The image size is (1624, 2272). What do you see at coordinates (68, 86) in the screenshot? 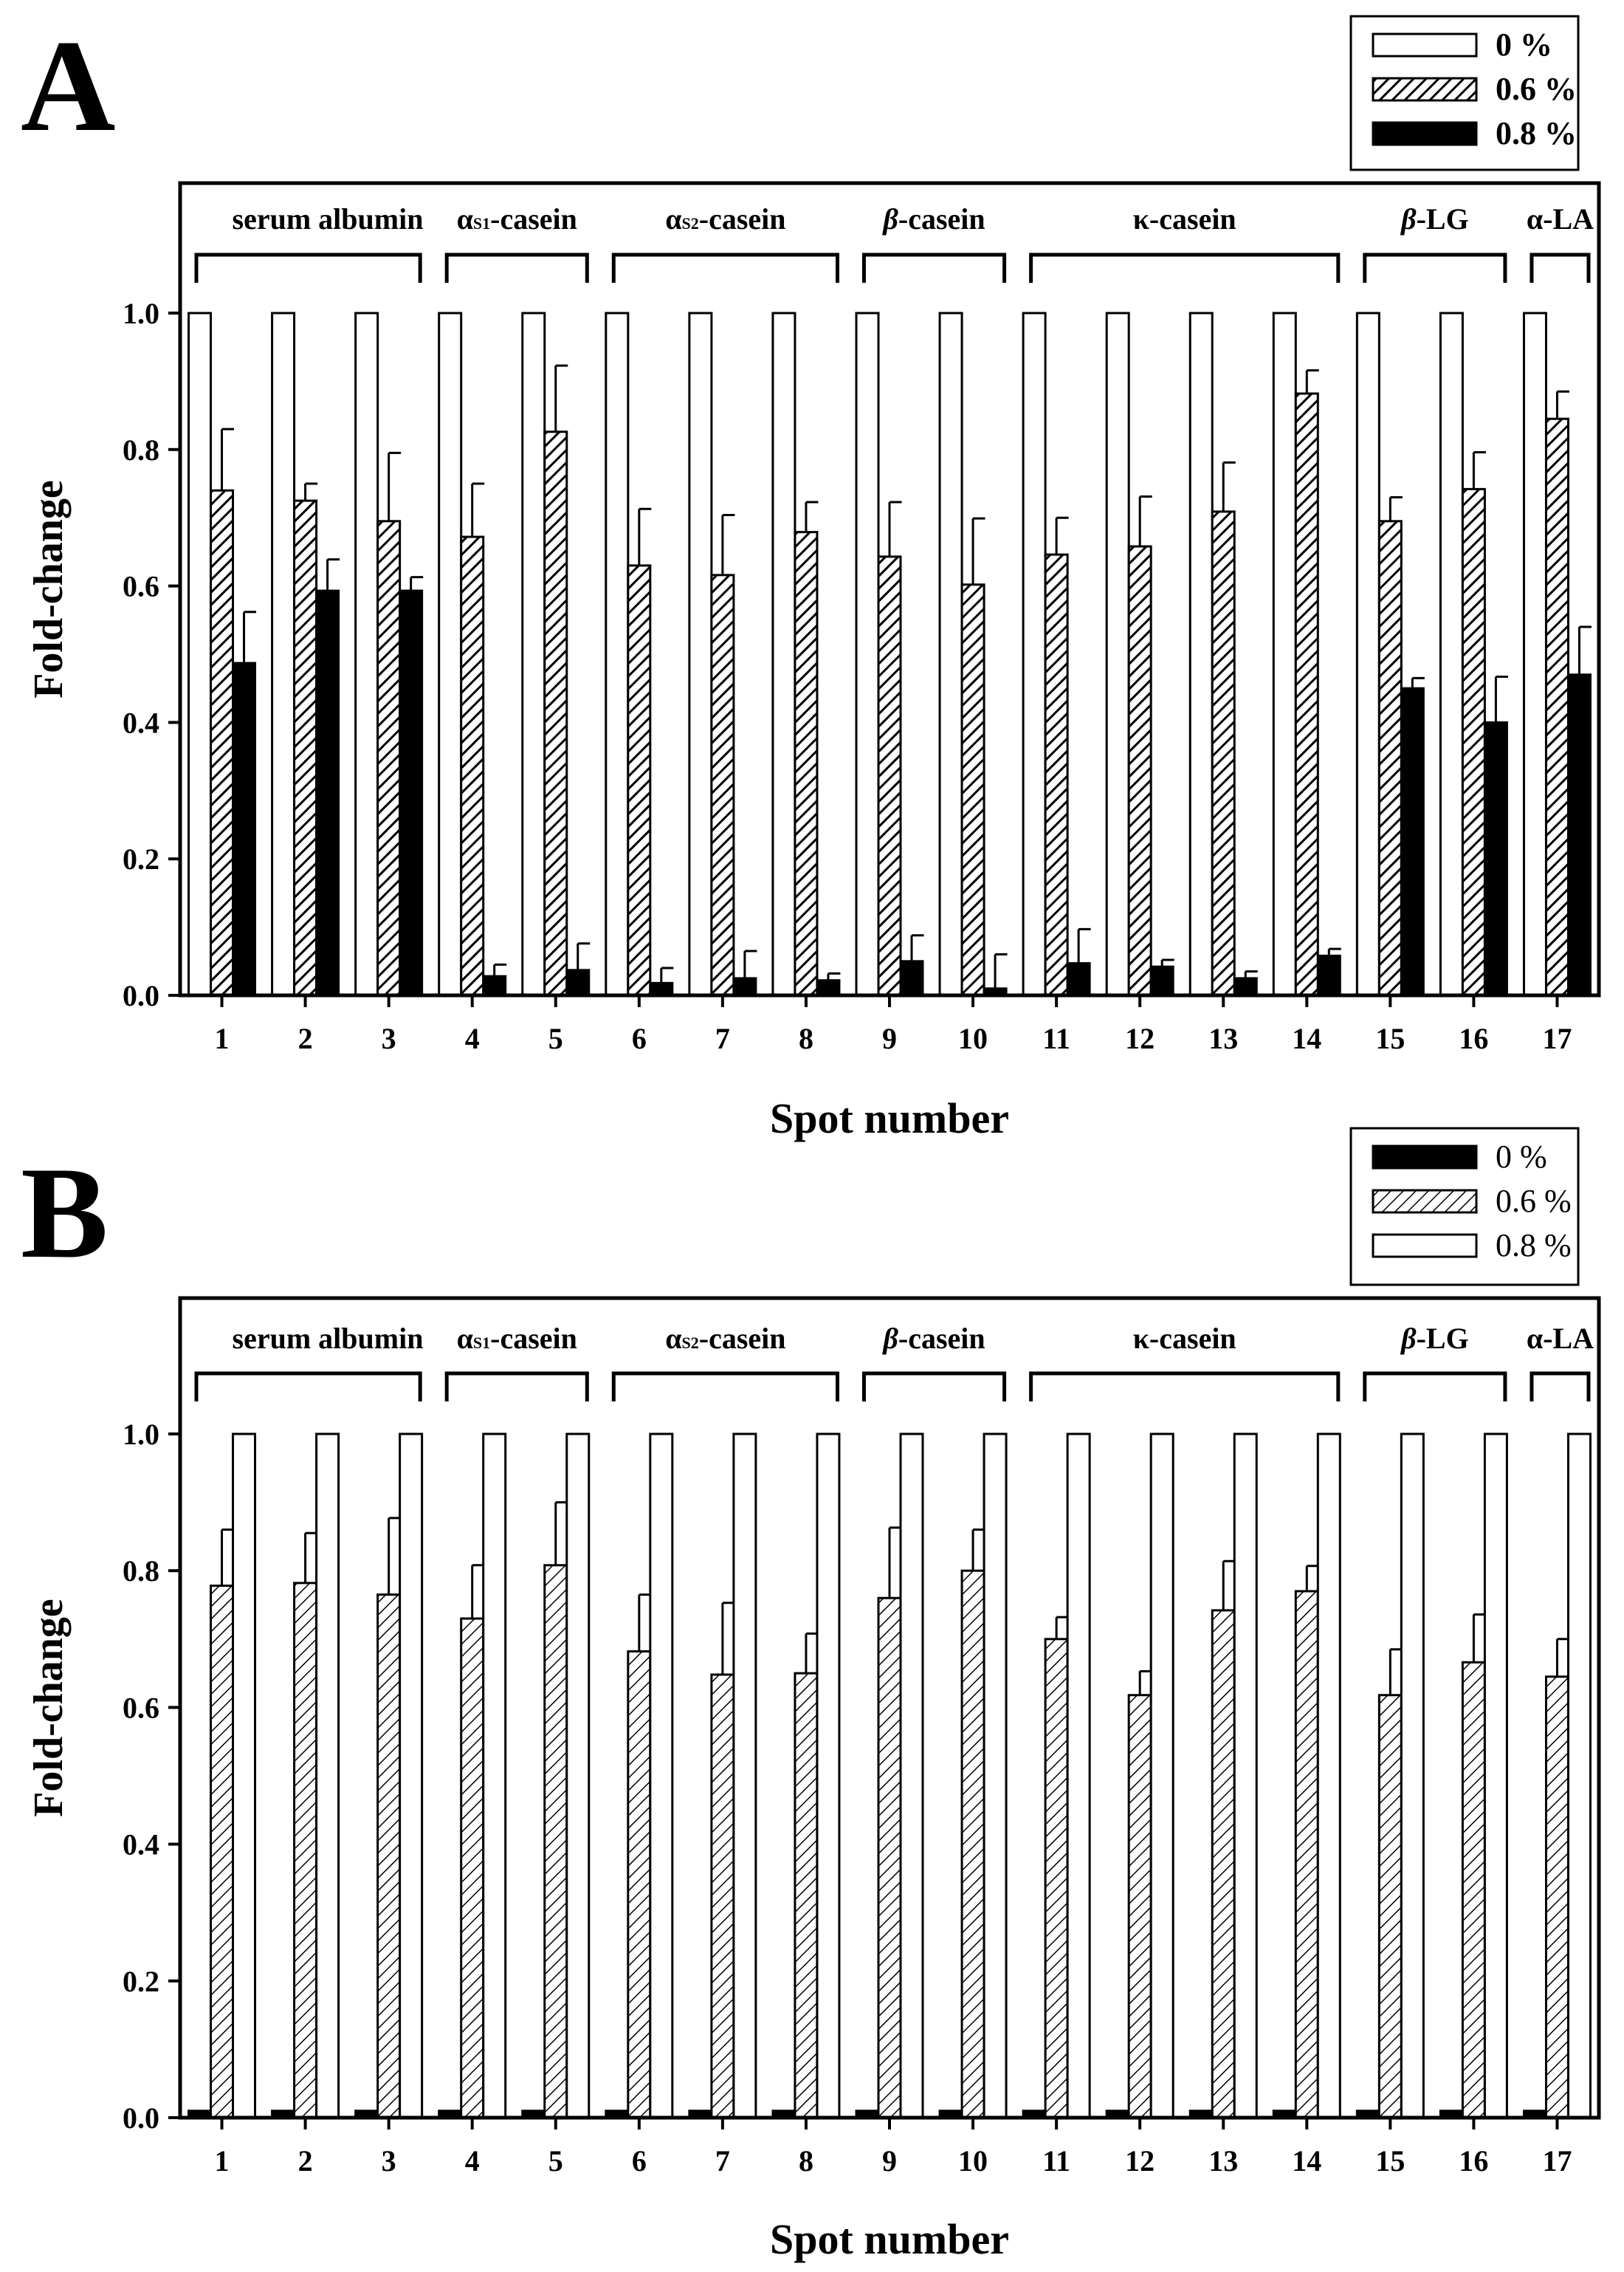
I see `panel-label: A` at bounding box center [68, 86].